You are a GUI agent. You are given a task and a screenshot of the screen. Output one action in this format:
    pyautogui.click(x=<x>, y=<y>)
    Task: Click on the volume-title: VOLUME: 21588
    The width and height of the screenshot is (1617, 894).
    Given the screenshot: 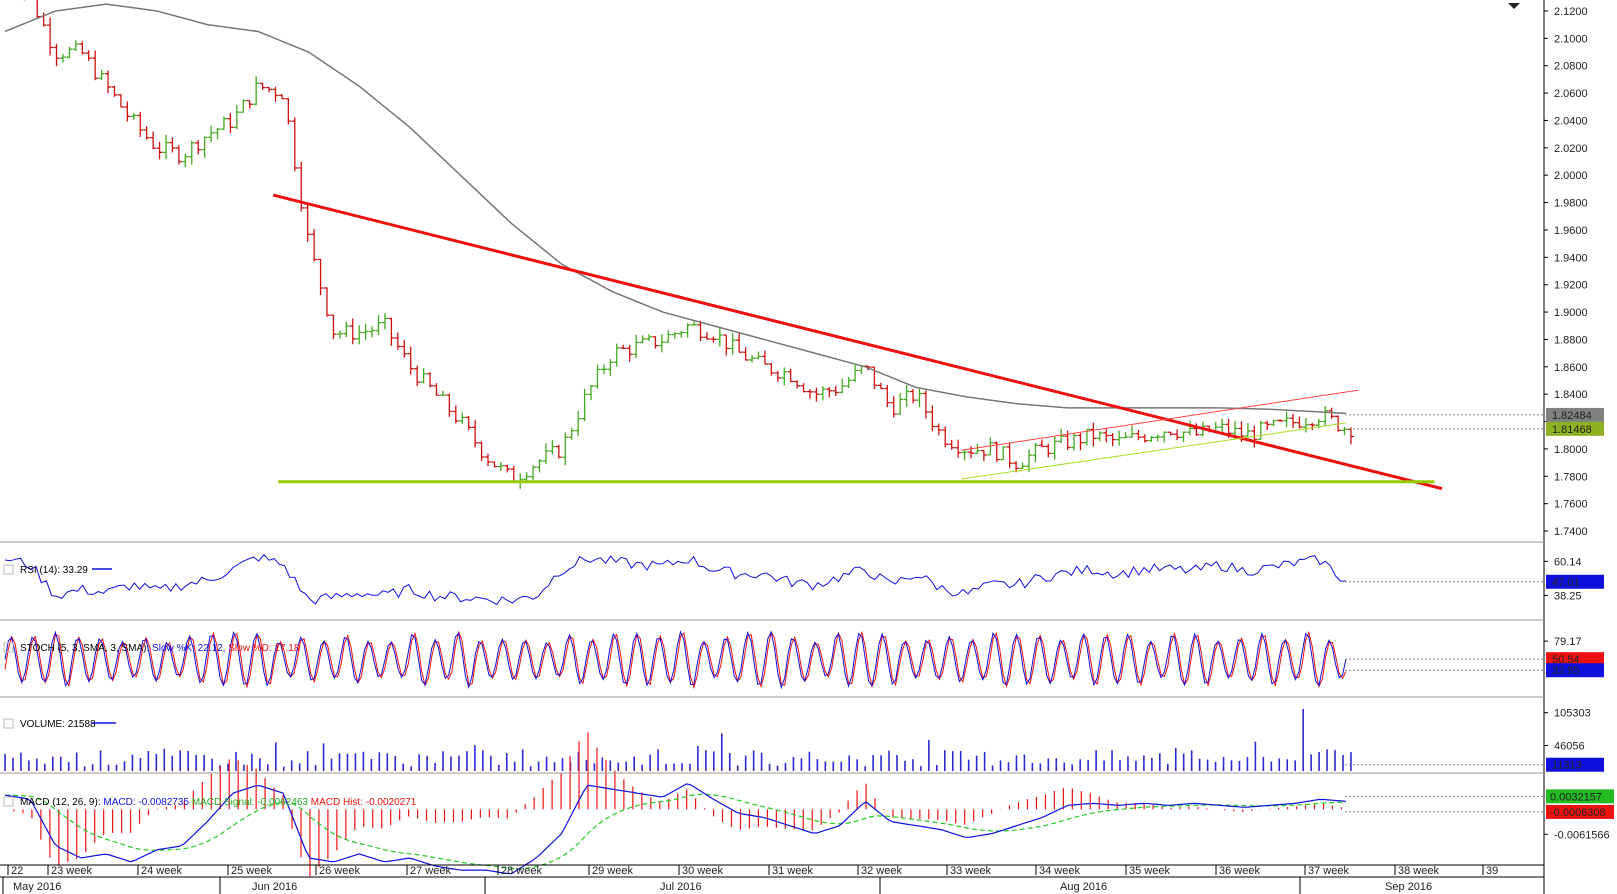 What is the action you would take?
    pyautogui.click(x=59, y=724)
    